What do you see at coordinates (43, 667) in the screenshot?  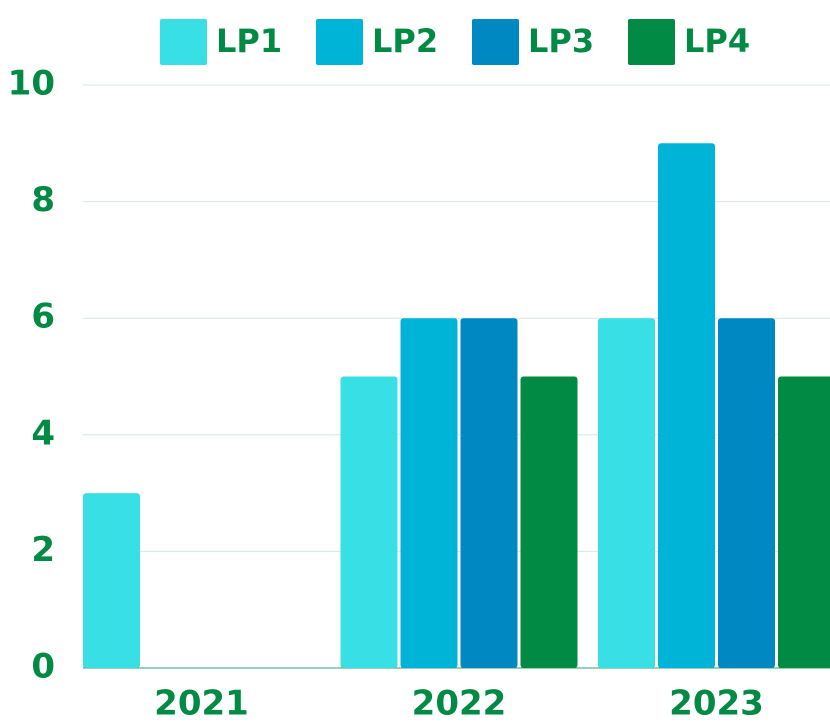 I see `y-tick-label: 0` at bounding box center [43, 667].